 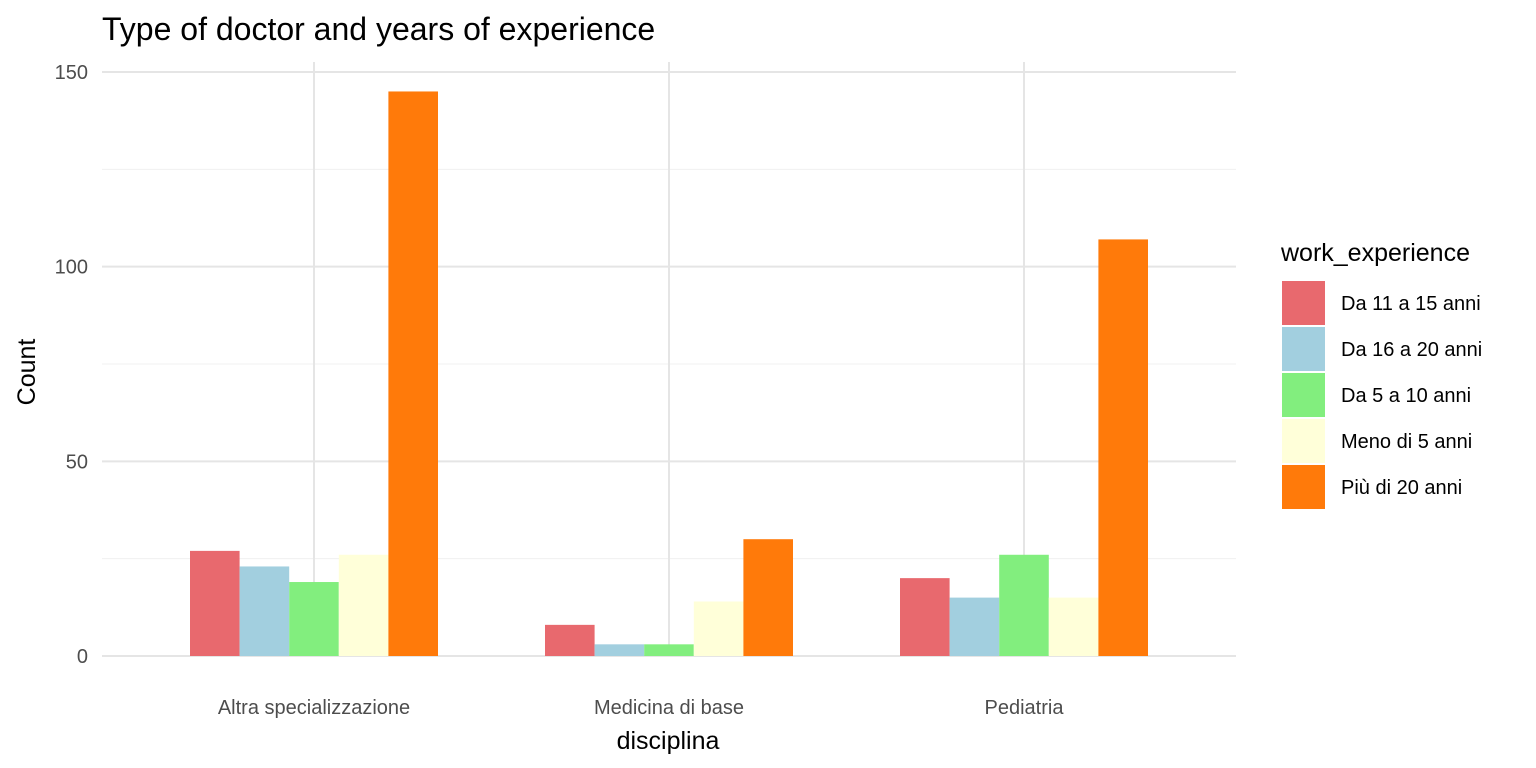 What do you see at coordinates (1411, 350) in the screenshot?
I see `legend-label: Da 16 a 20 anni` at bounding box center [1411, 350].